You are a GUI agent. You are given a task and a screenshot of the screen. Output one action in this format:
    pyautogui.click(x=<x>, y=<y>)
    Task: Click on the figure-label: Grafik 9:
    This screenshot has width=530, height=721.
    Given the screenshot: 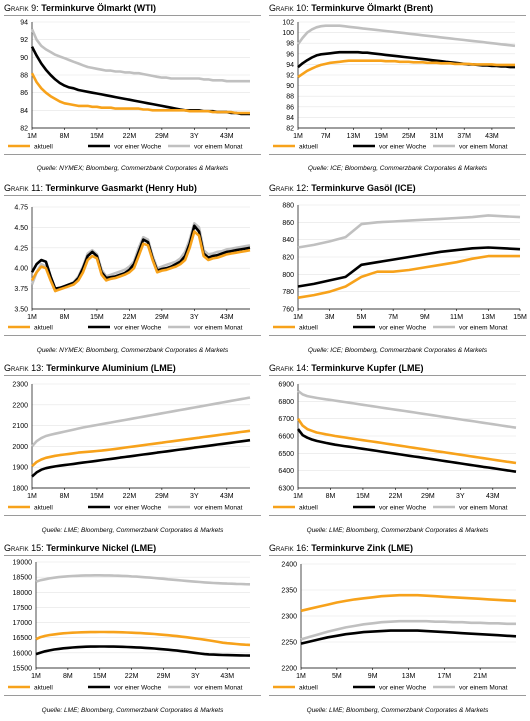 What is the action you would take?
    pyautogui.click(x=21, y=8)
    